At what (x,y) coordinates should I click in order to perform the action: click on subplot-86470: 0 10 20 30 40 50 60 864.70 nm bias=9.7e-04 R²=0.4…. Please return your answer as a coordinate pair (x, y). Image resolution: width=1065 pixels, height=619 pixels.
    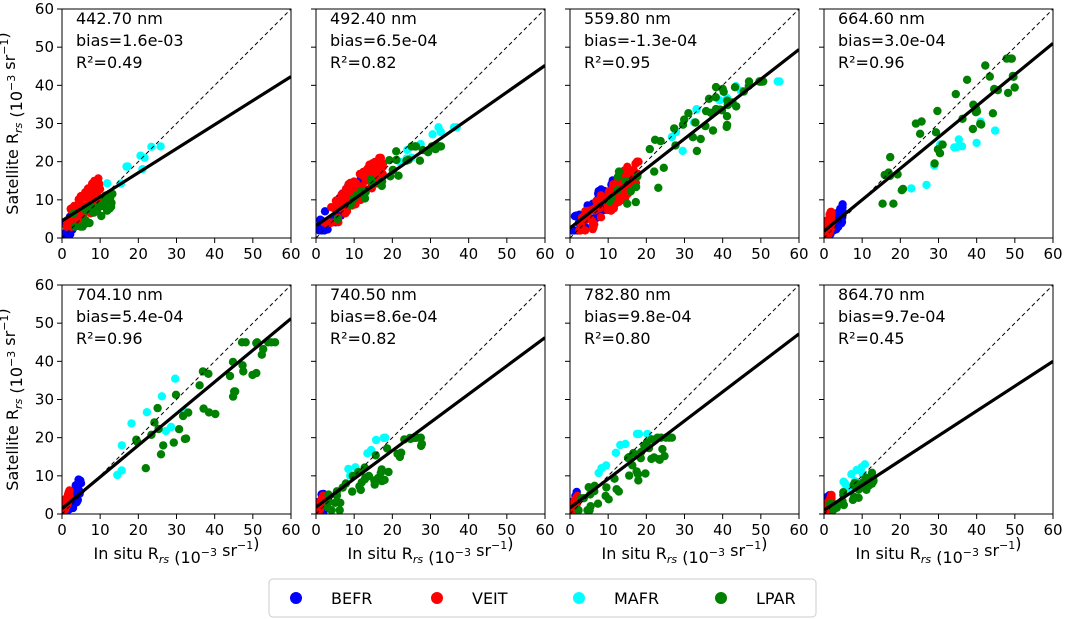
    Looking at the image, I should click on (941, 425).